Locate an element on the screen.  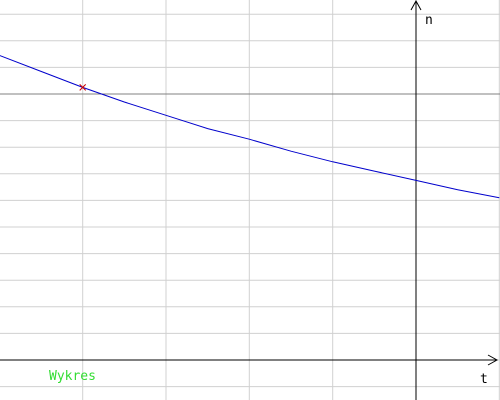
x-axis-label: t is located at coordinates (484, 379).